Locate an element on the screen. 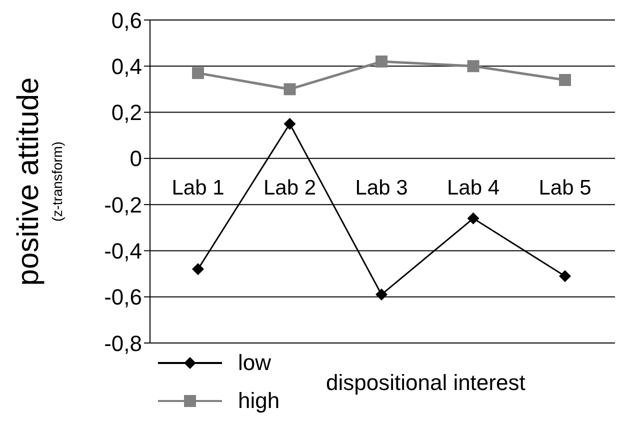  x-tick-label: Lab 3 is located at coordinates (381, 188).